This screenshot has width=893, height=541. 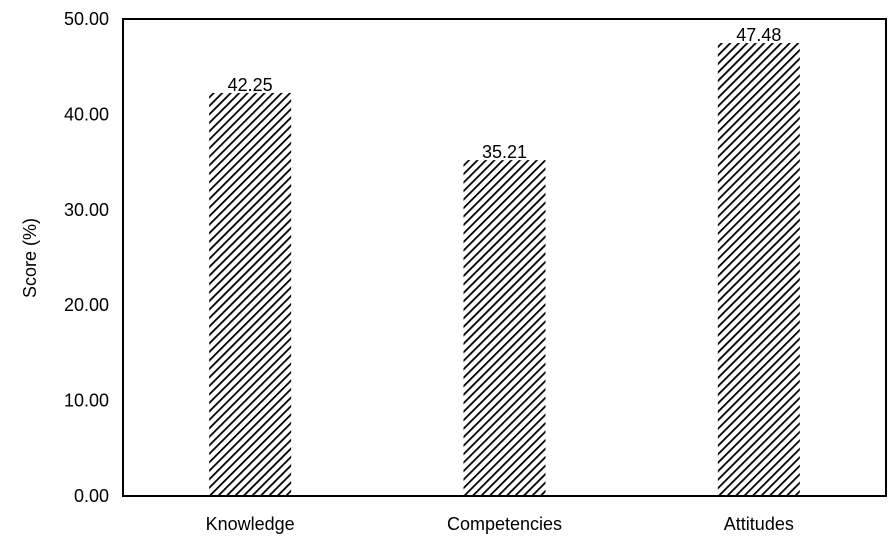 What do you see at coordinates (504, 152) in the screenshot?
I see `bar-value-label: 35.21` at bounding box center [504, 152].